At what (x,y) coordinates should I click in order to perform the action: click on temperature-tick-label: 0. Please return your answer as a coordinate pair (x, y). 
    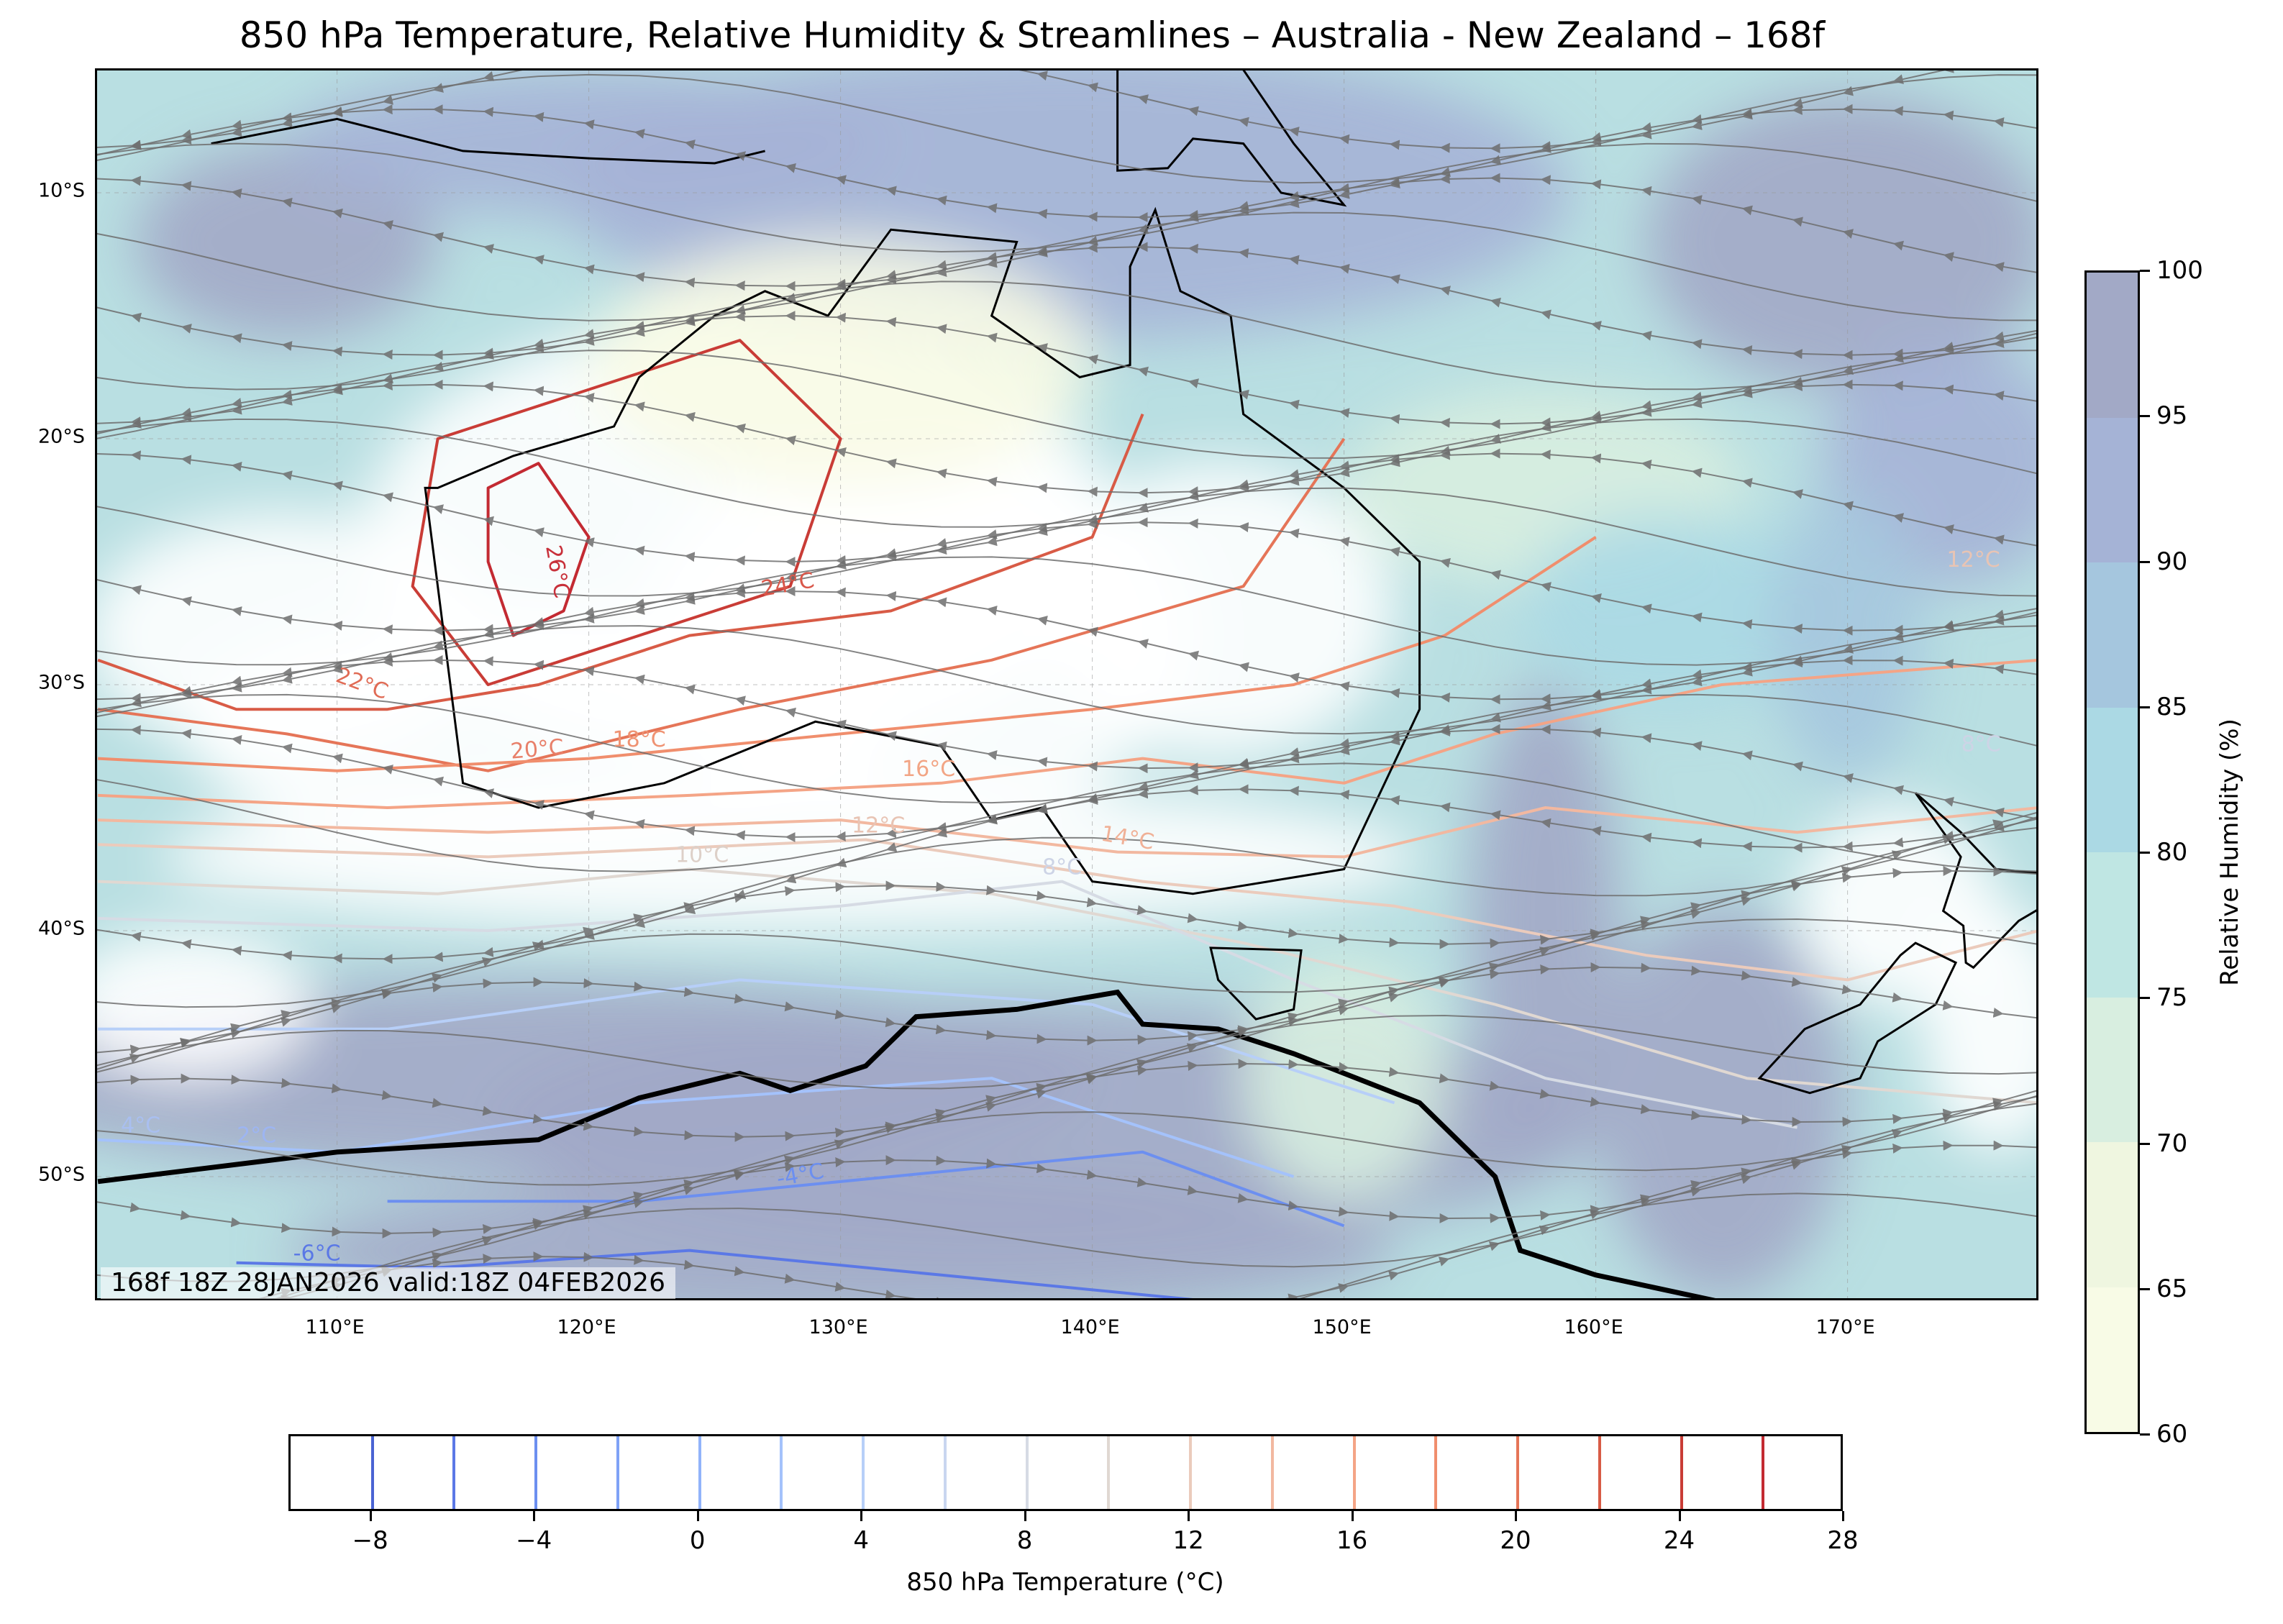
    Looking at the image, I should click on (697, 1541).